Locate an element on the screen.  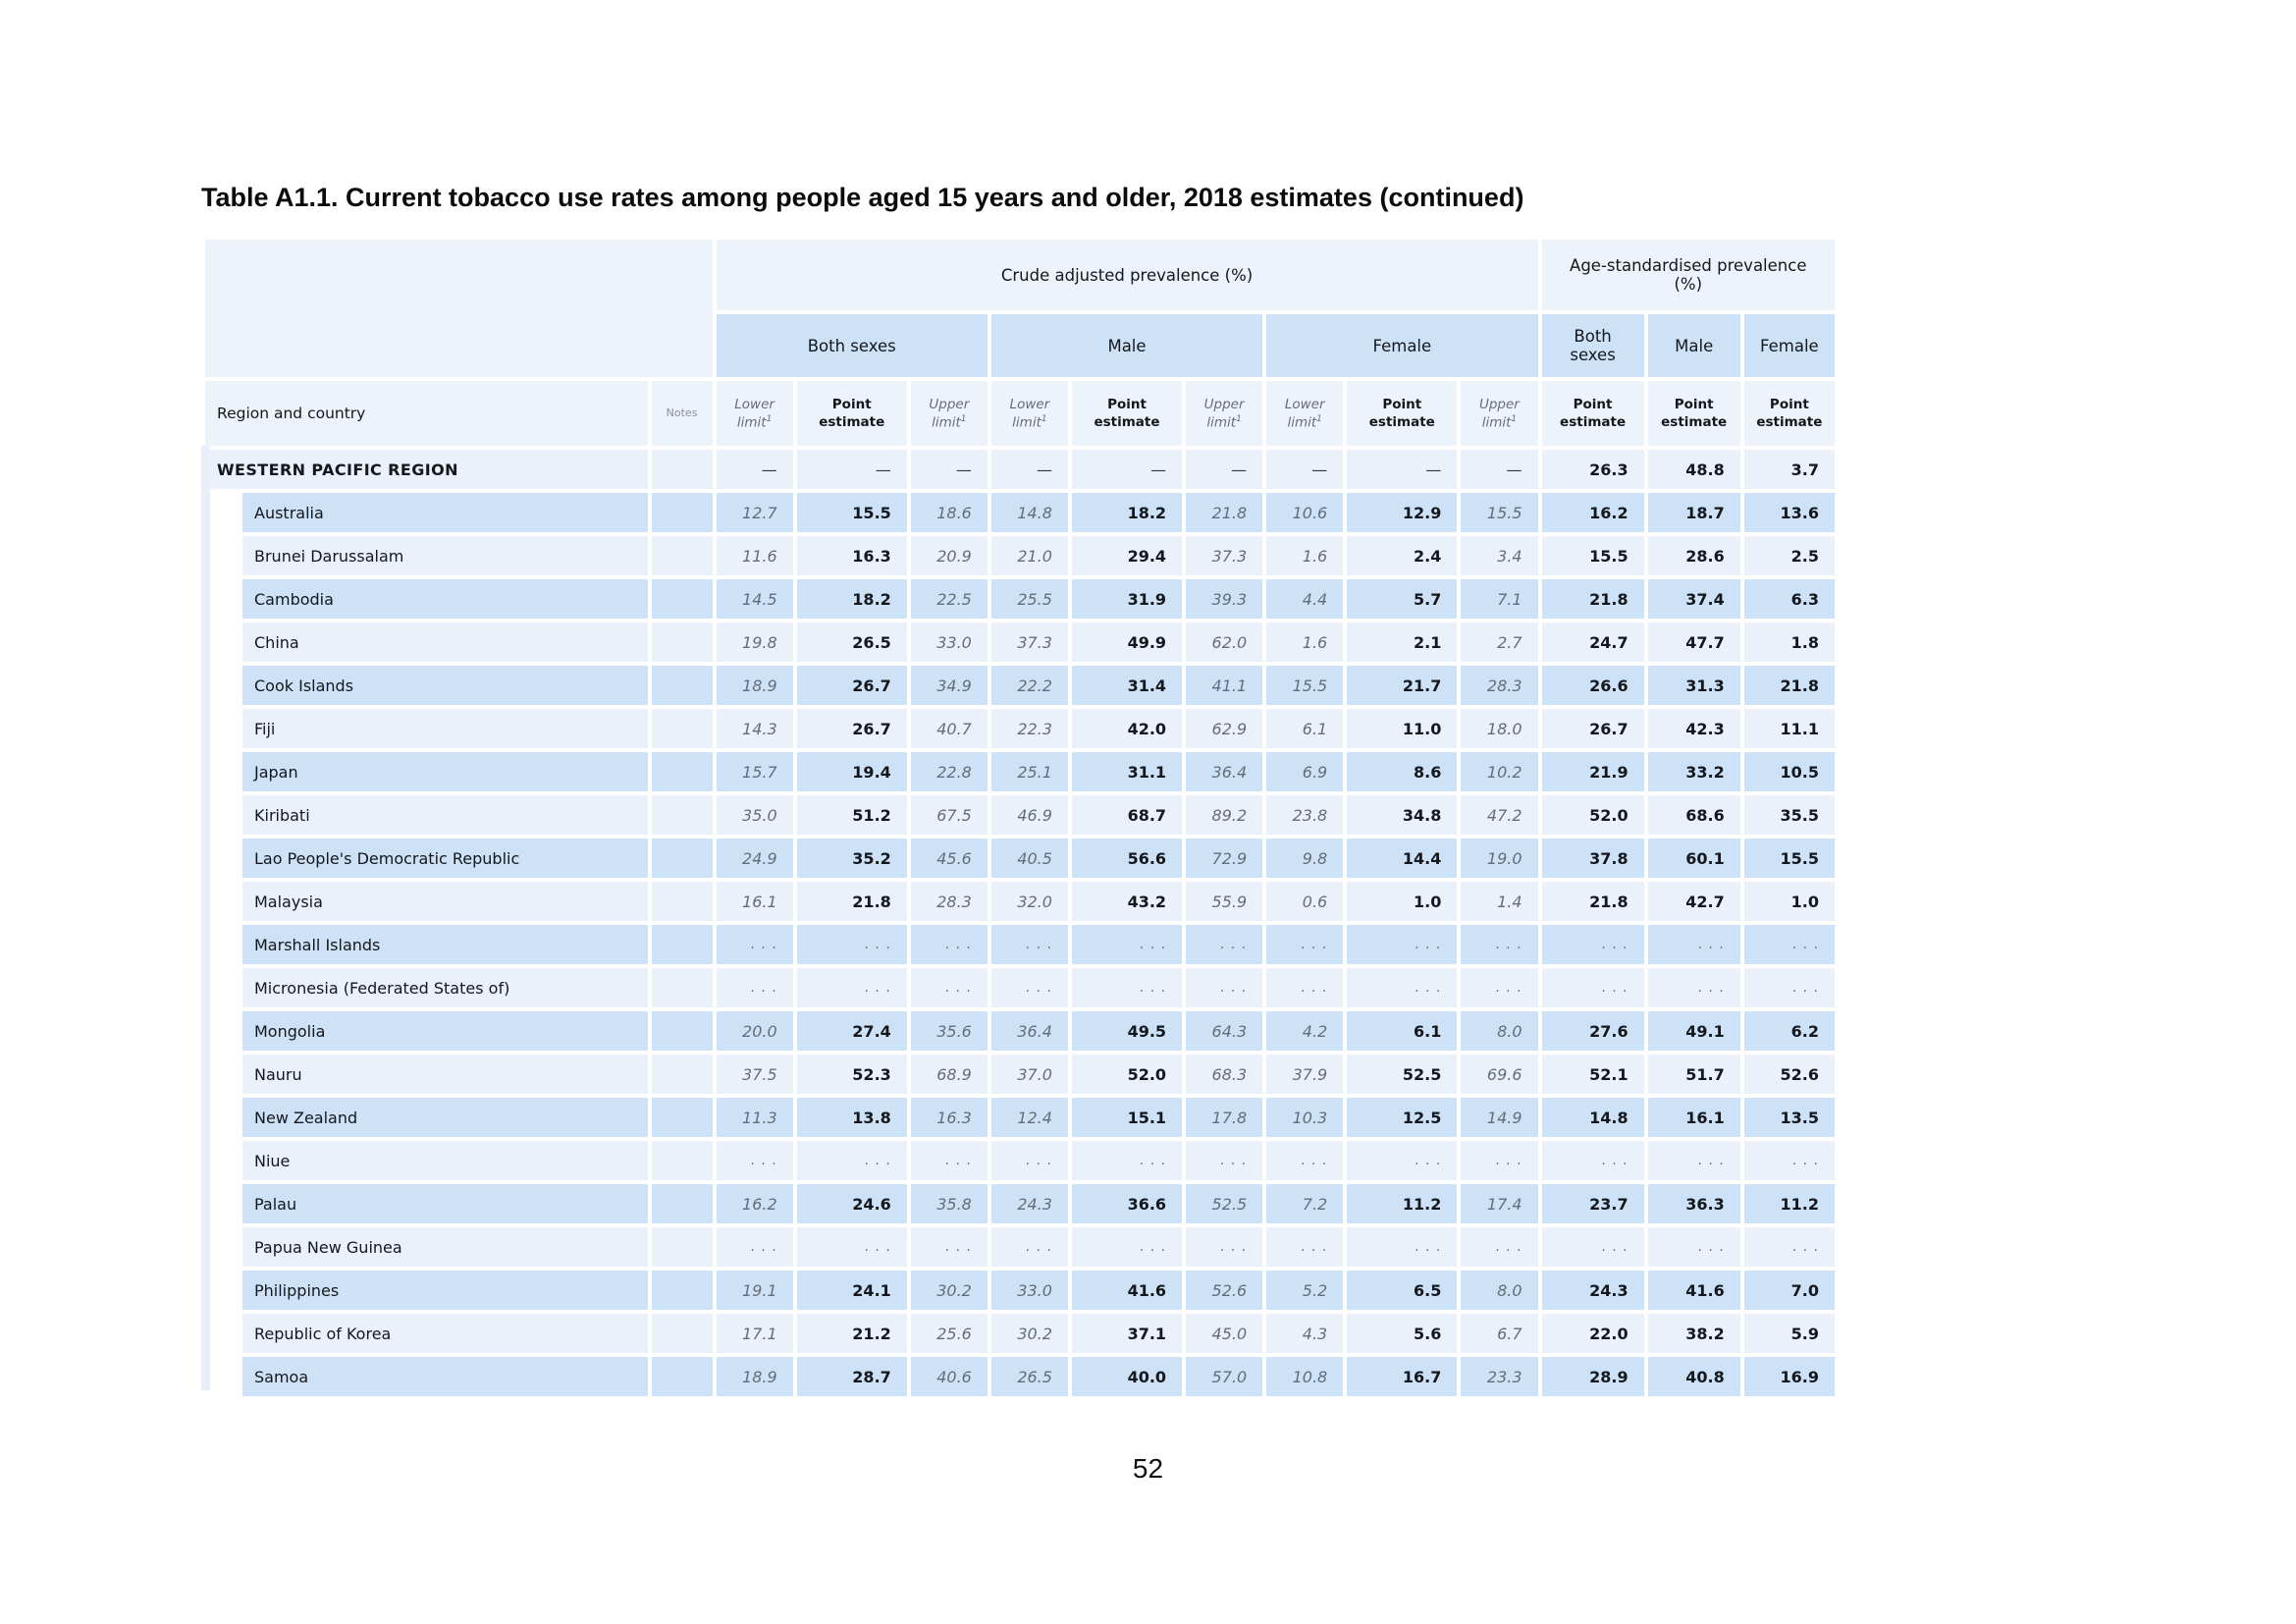
value-cell: 33.0 is located at coordinates (949, 642).